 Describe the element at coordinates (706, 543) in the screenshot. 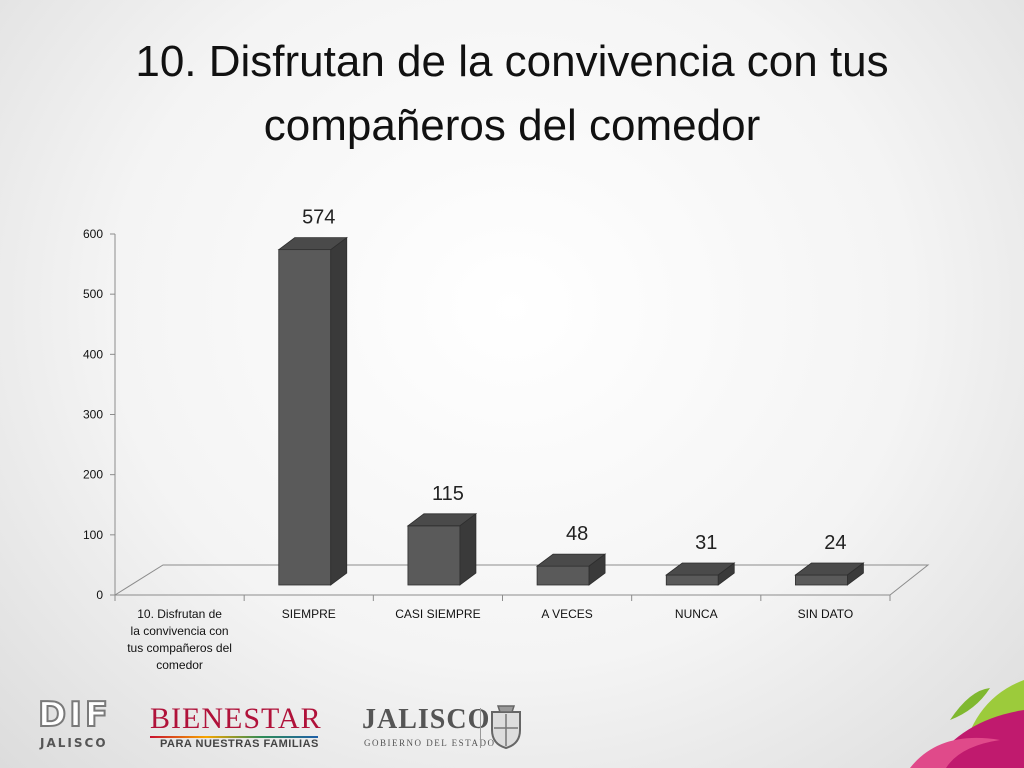

I see `data-label: 31` at that location.